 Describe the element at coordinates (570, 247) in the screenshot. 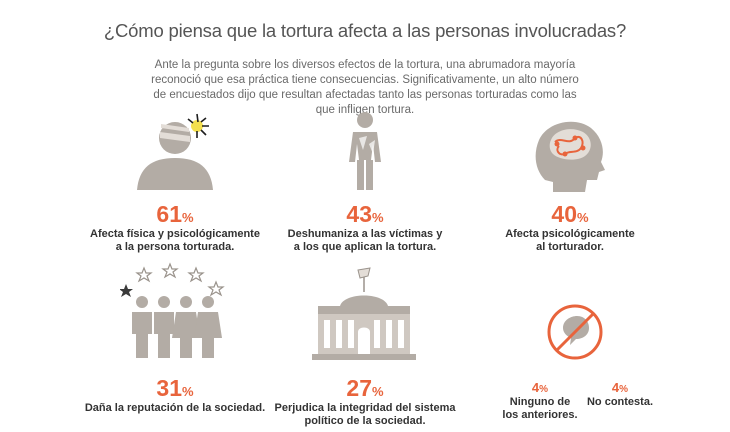

I see `stat-description-line: al torturador.` at that location.